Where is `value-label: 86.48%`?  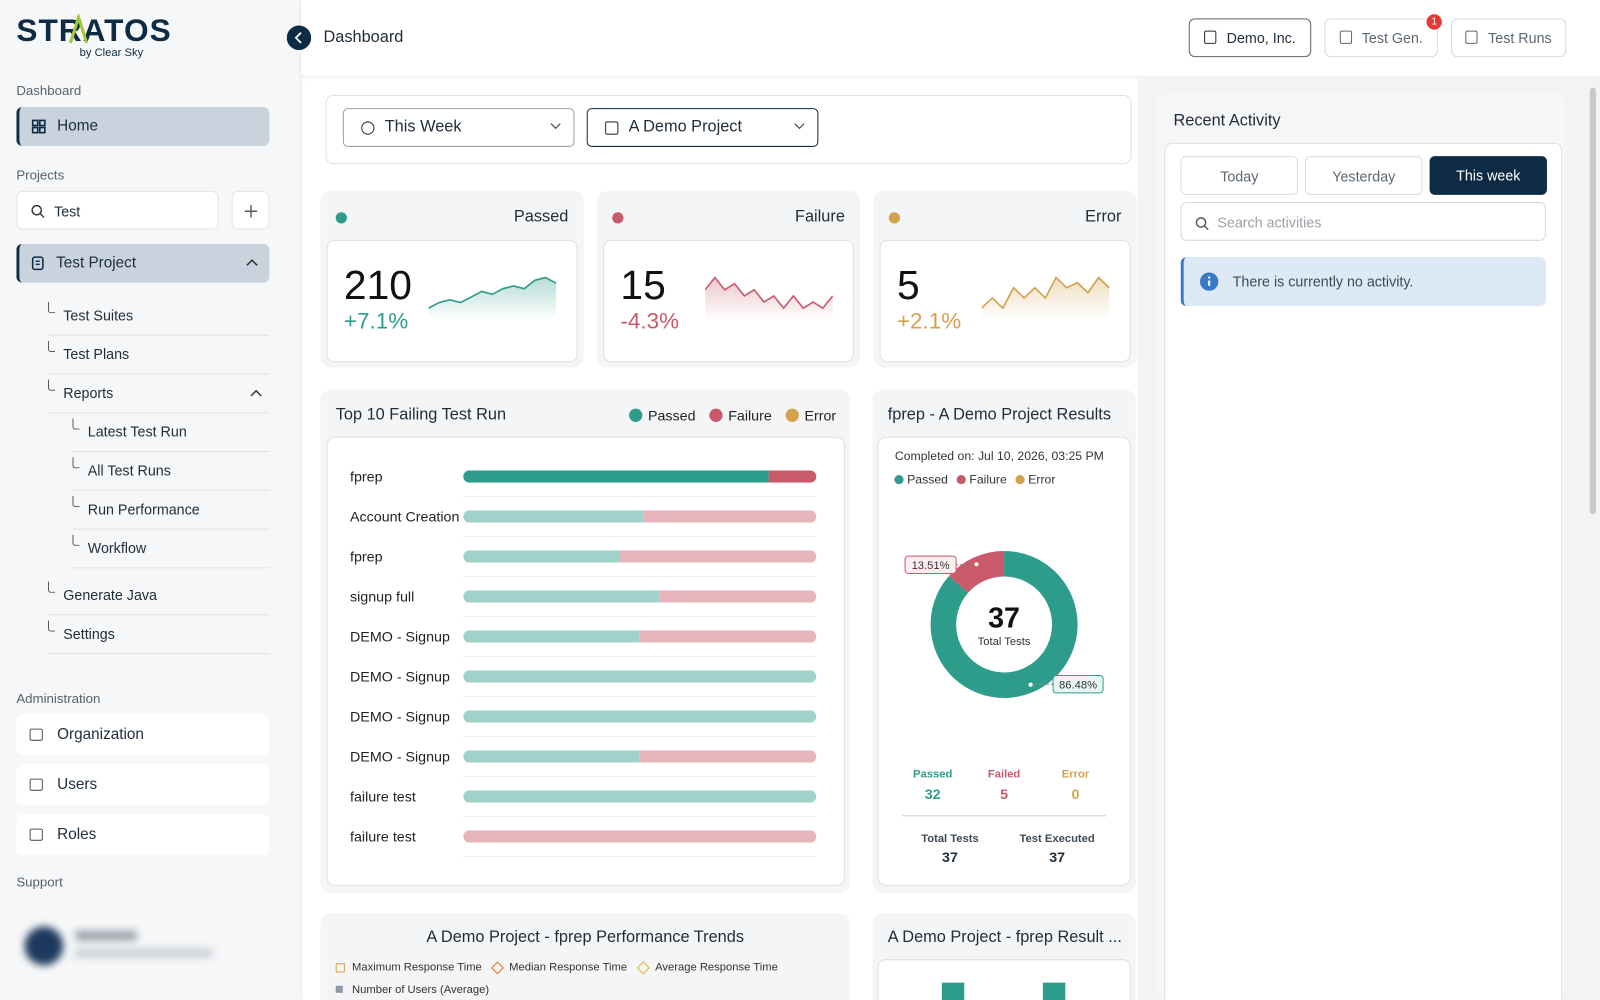 value-label: 86.48% is located at coordinates (1078, 685).